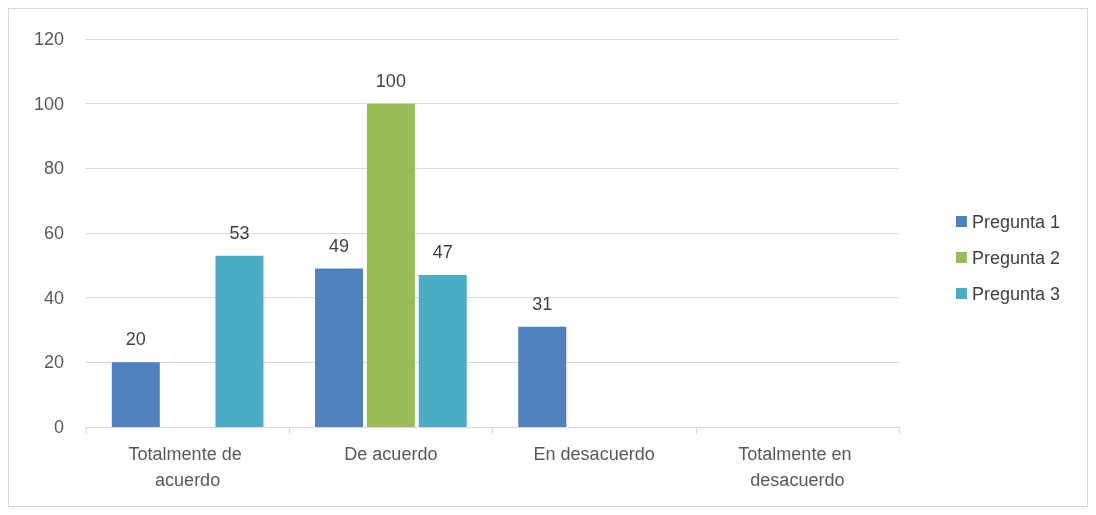  I want to click on data-label: 100, so click(390, 80).